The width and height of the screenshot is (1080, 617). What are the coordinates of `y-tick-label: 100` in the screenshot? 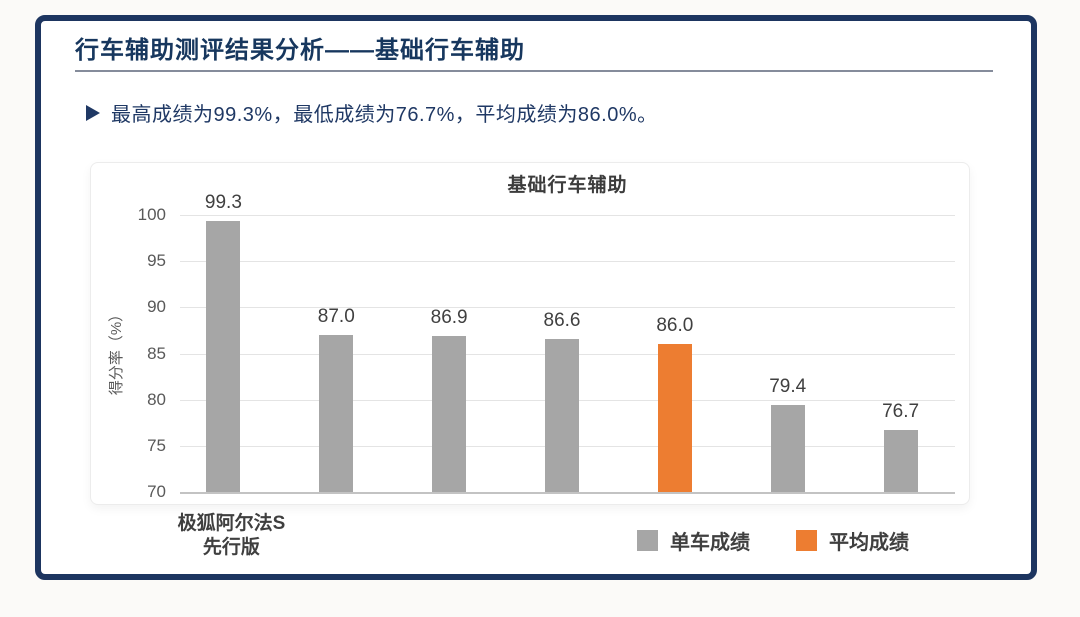 It's located at (151, 214).